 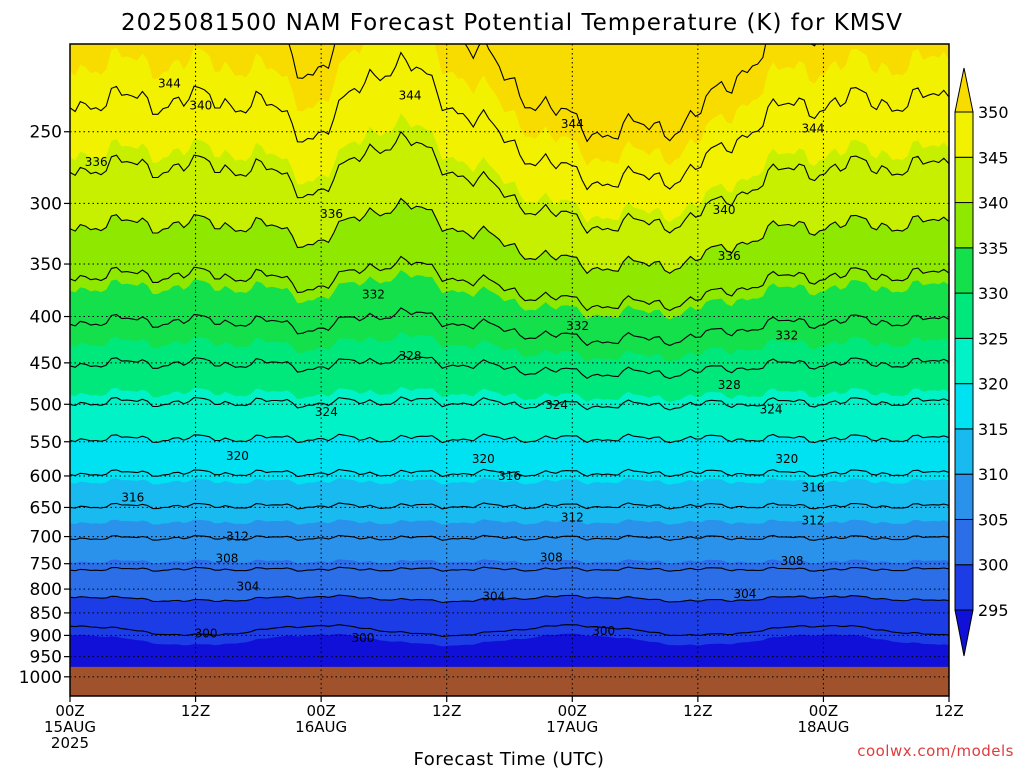 What do you see at coordinates (46, 590) in the screenshot?
I see `y-tick-label-800: 800` at bounding box center [46, 590].